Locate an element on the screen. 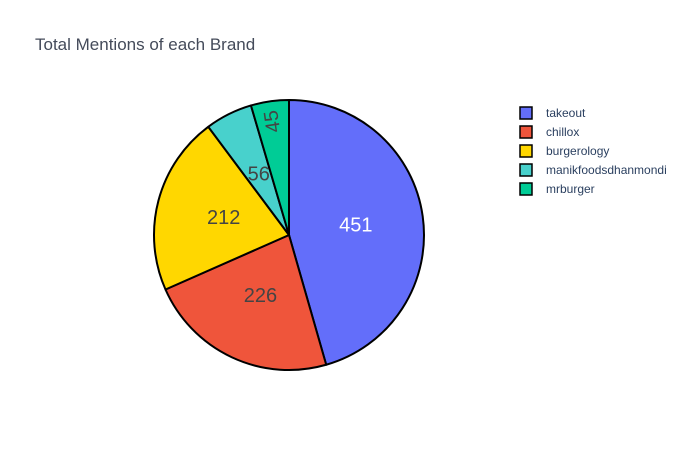 The width and height of the screenshot is (700, 450). legend-item-chillox: chillox is located at coordinates (549, 132).